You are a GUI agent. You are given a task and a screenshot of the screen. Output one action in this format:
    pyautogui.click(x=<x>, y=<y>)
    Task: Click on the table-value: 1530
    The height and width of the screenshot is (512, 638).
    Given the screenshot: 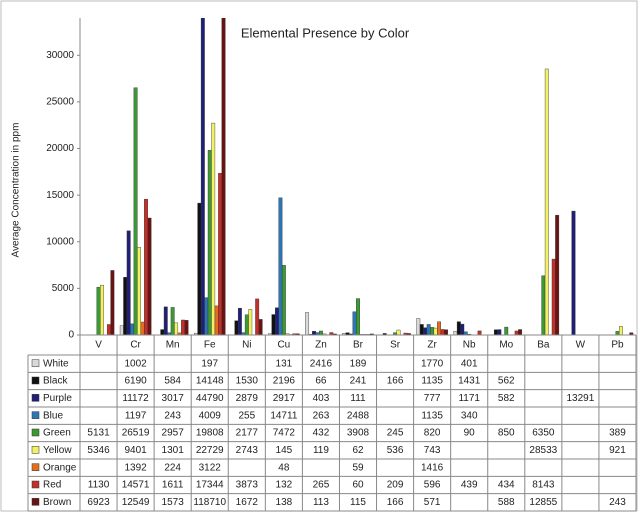 What is the action you would take?
    pyautogui.click(x=247, y=381)
    